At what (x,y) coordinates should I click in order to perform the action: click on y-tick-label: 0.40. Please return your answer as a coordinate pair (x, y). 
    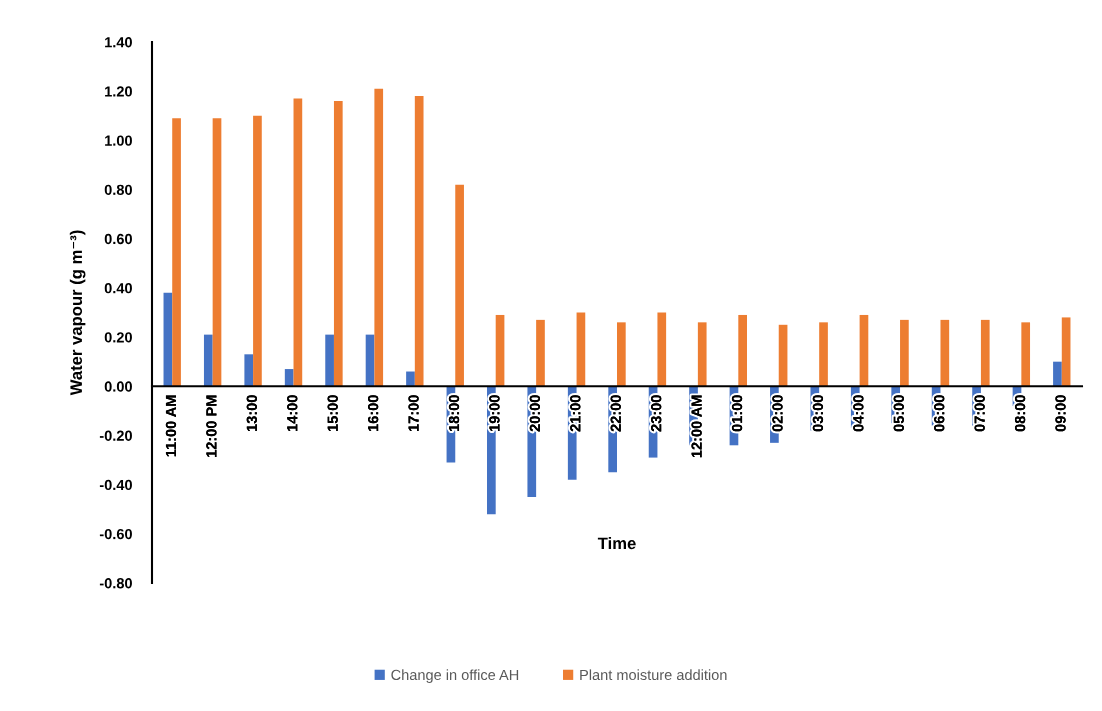
    Looking at the image, I should click on (118, 288).